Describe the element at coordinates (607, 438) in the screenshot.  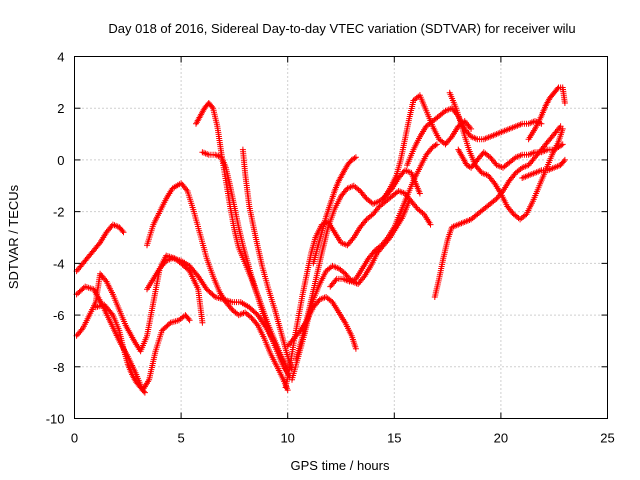
I see `x-tick-label: 25` at that location.